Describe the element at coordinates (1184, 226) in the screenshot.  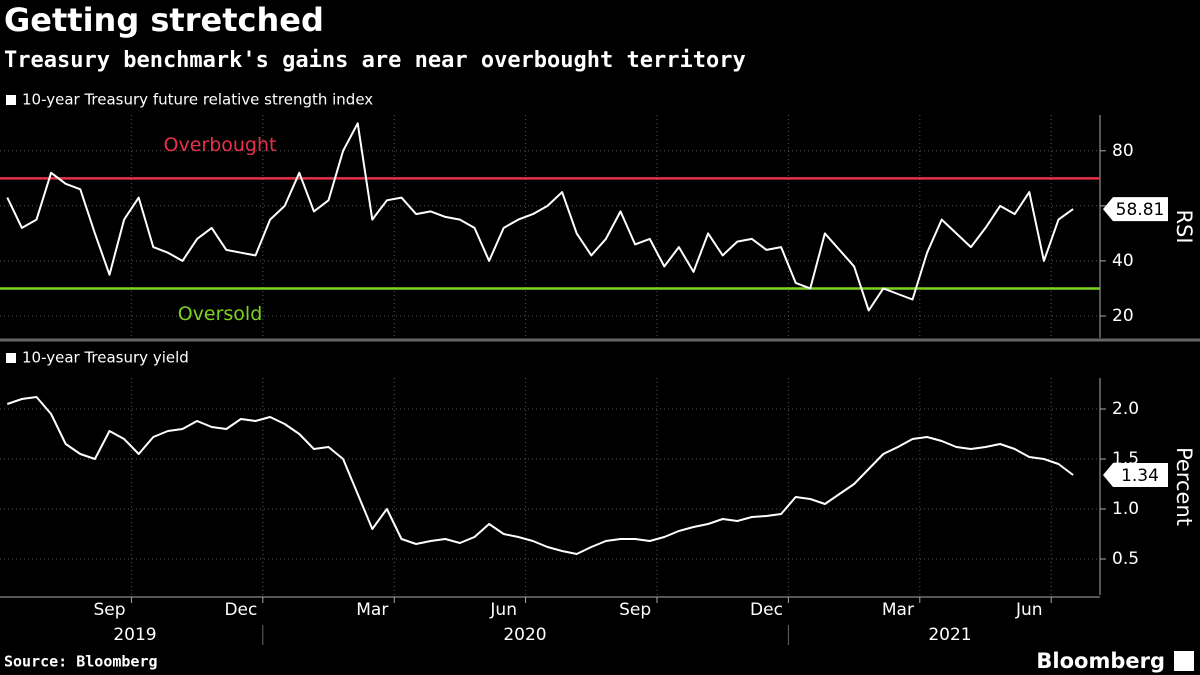
I see `y-axis-label: RSI` at that location.